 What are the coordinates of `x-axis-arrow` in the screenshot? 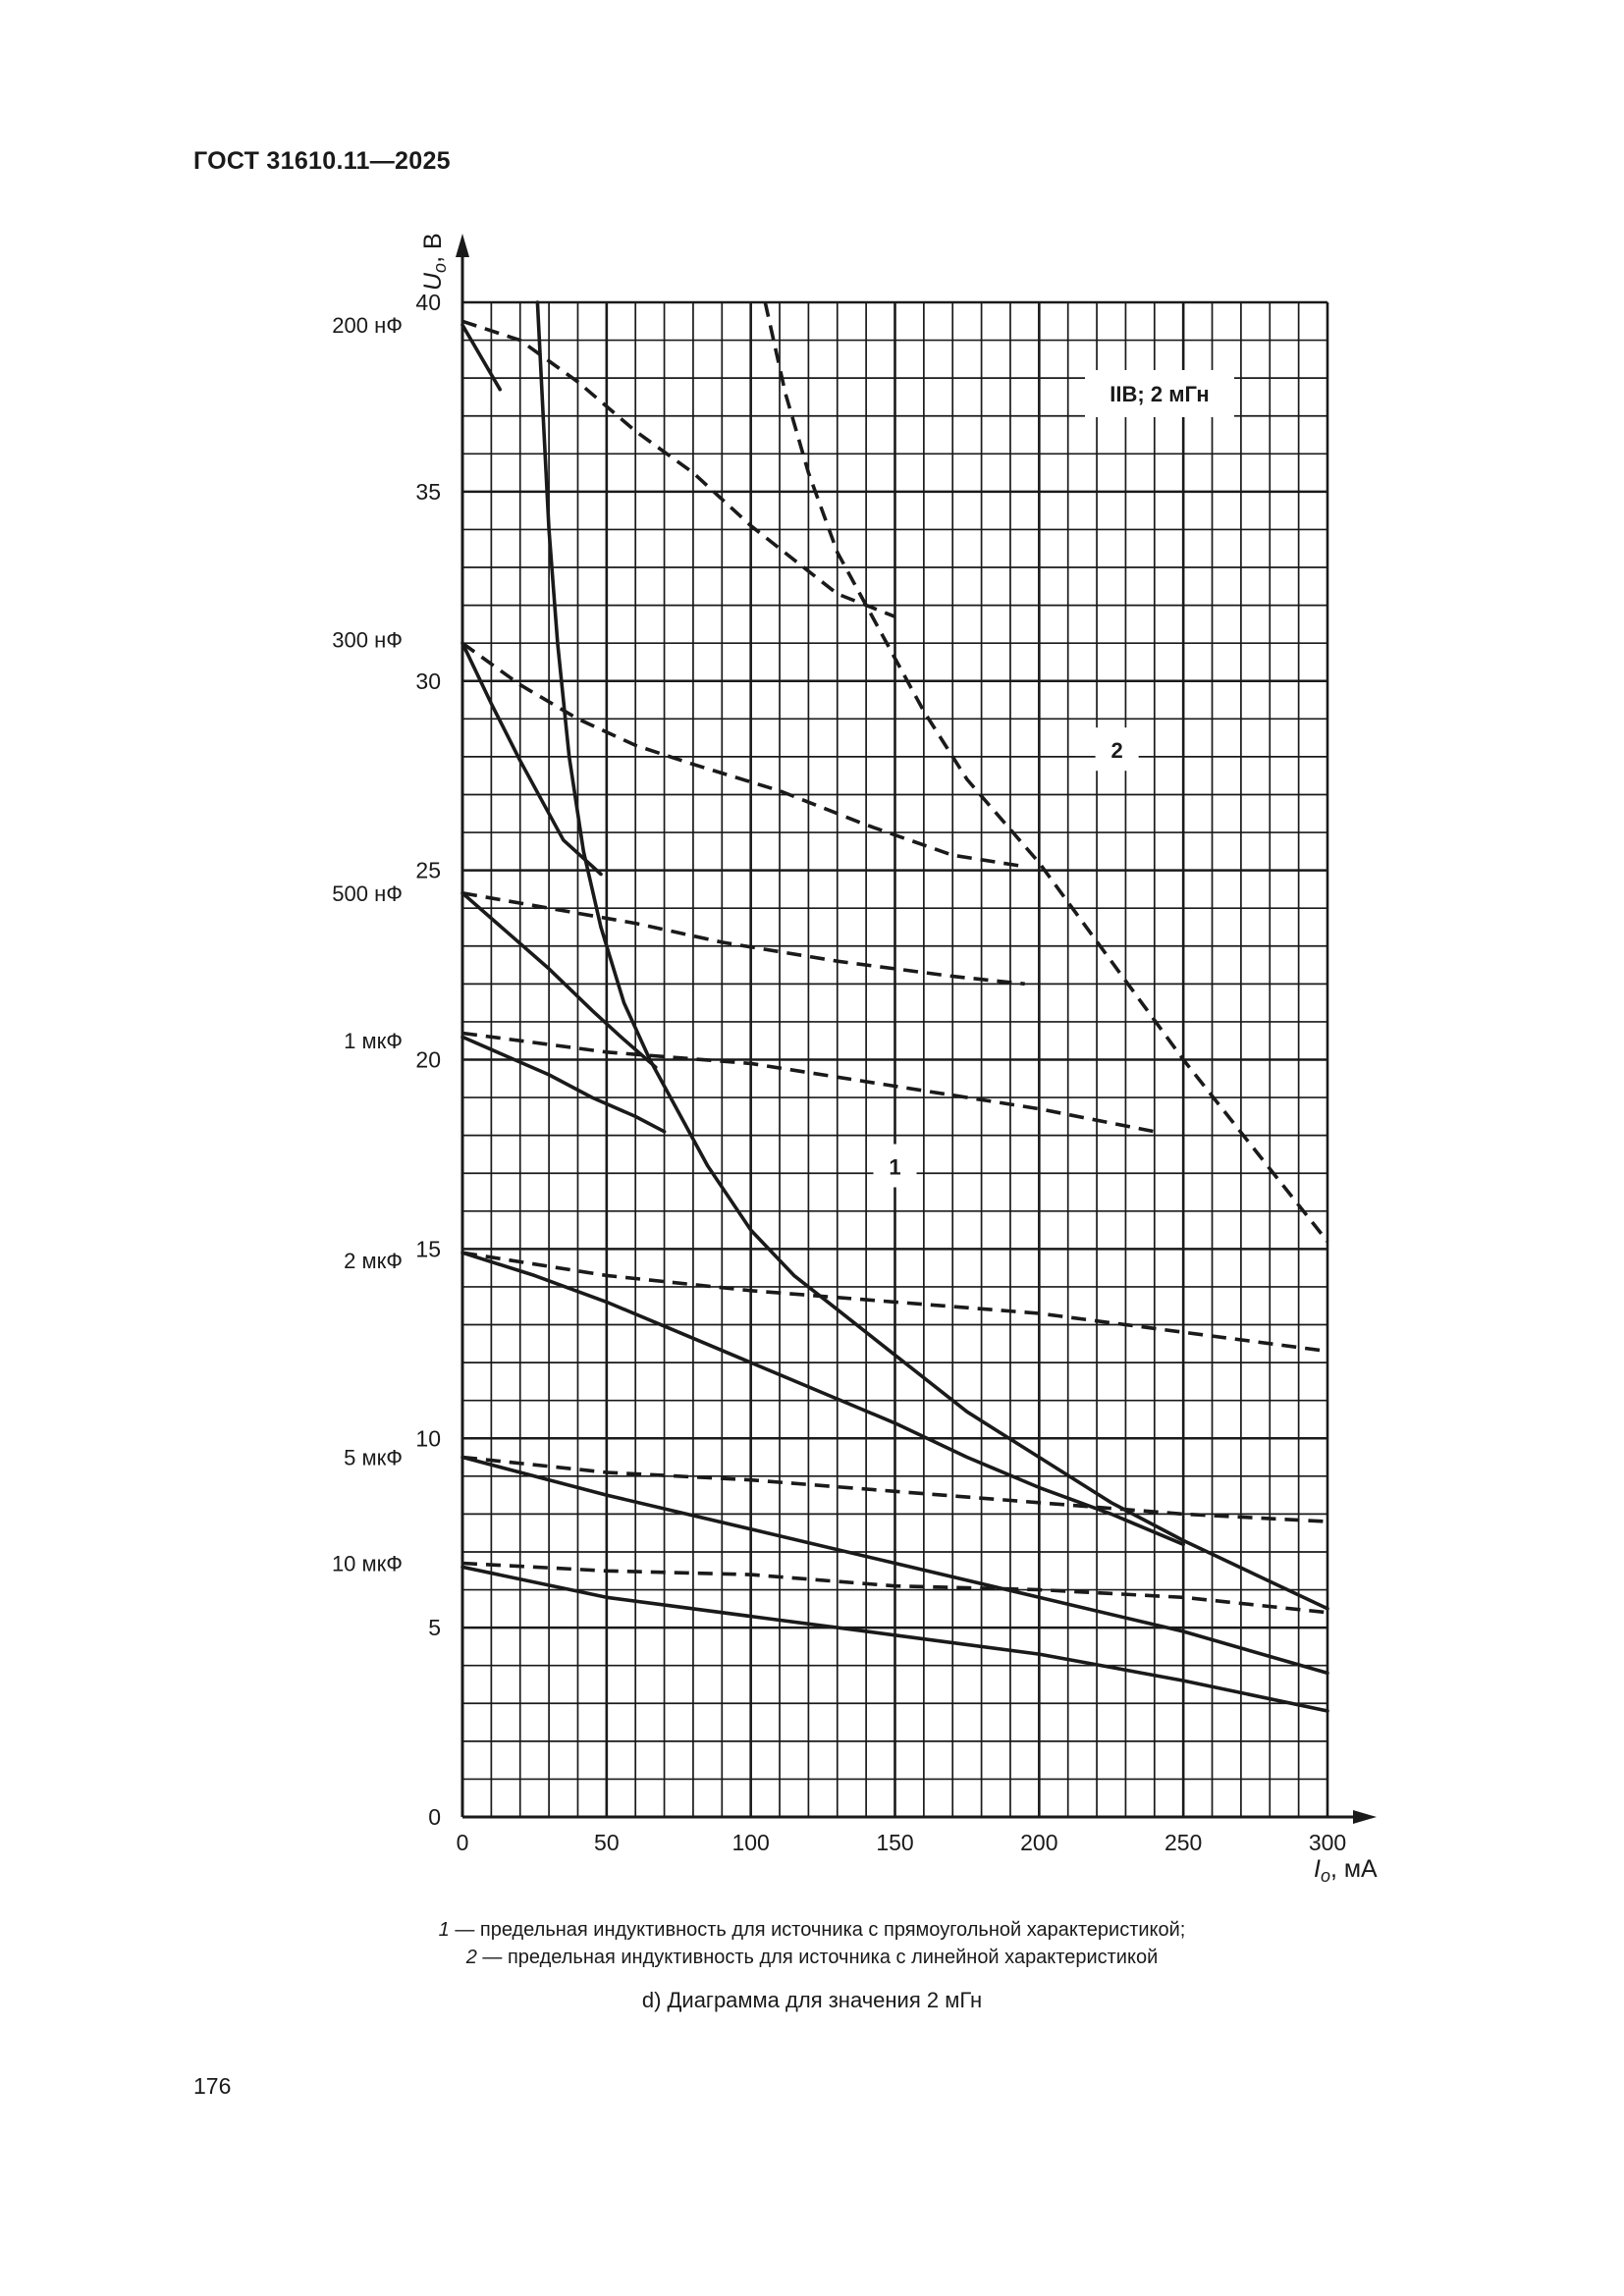 It's located at (1365, 1817).